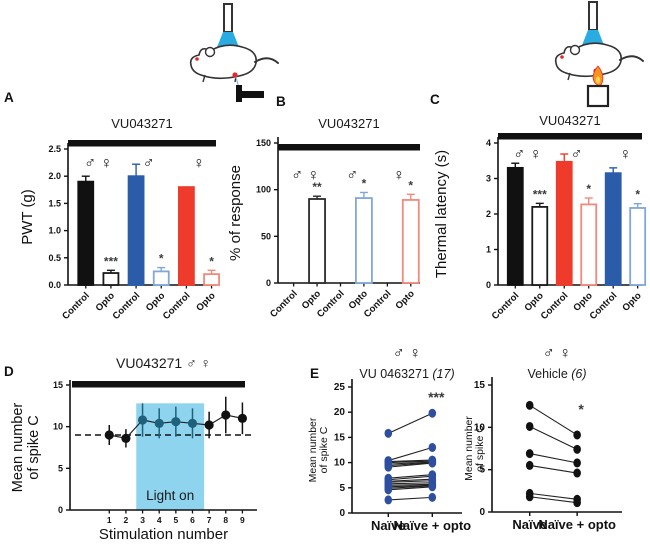  I want to click on optogenetic-vonfrey-illustration, so click(234, 52).